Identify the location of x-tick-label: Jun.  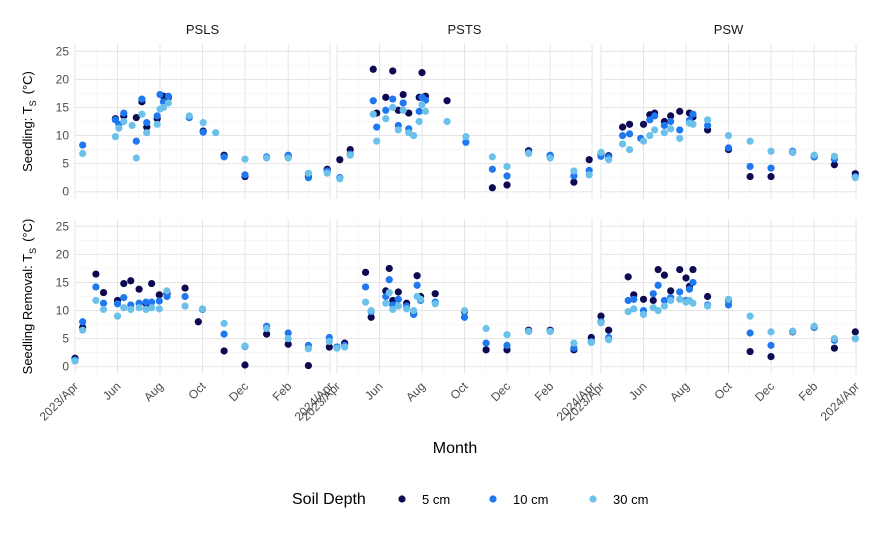
(374, 391).